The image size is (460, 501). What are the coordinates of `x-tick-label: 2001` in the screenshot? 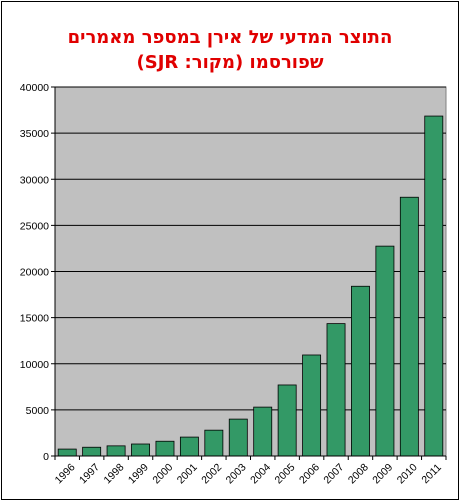 It's located at (187, 473).